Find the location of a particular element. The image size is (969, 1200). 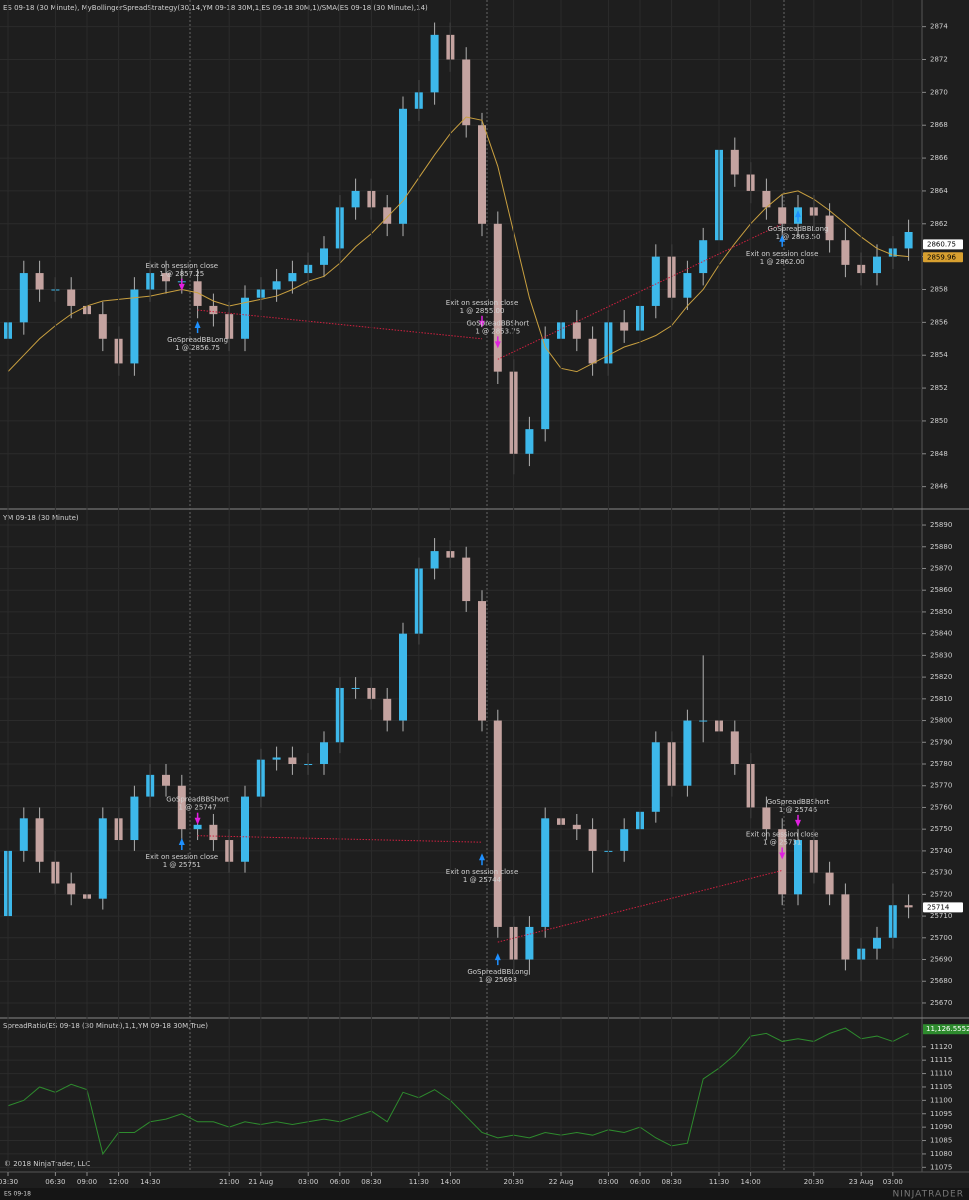

annotation-detail: 1 @ 25731 is located at coordinates (782, 842).